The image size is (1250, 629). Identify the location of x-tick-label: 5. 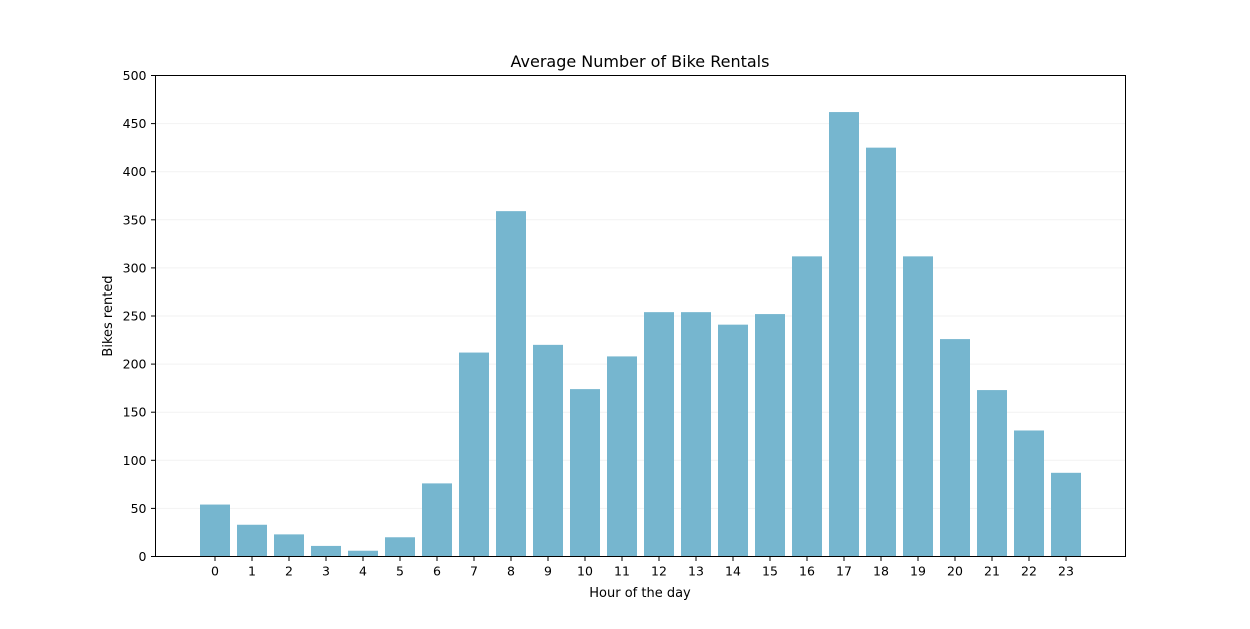
(400, 571).